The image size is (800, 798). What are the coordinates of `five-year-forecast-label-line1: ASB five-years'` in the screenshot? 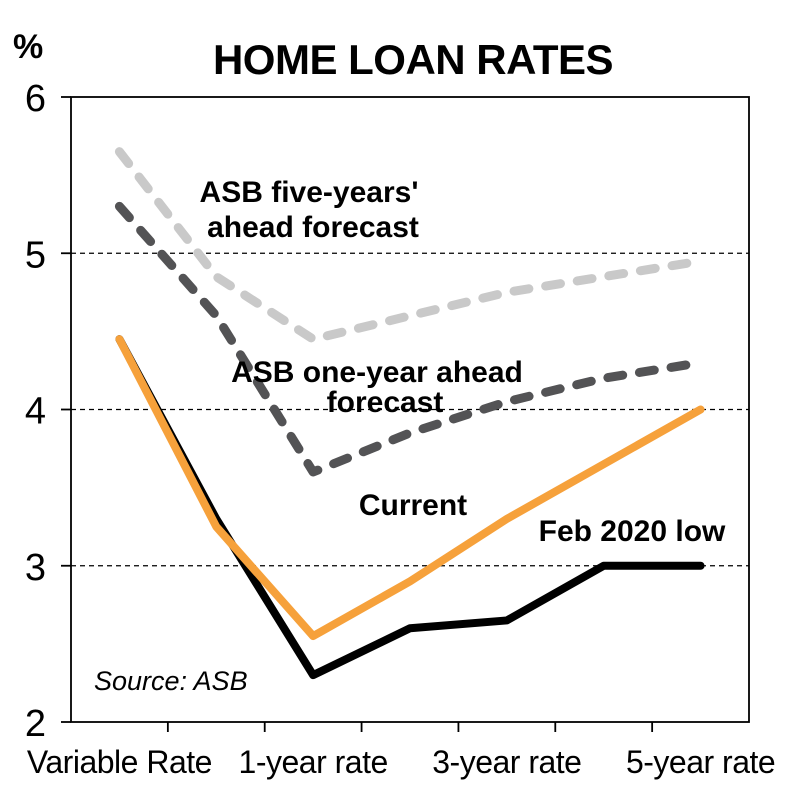 It's located at (309, 192).